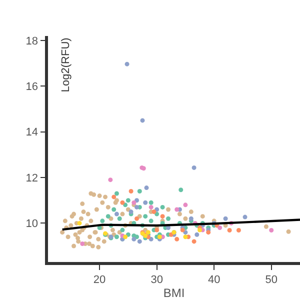 Image resolution: width=300 pixels, height=300 pixels. I want to click on y-tick-label: 14, so click(32, 132).